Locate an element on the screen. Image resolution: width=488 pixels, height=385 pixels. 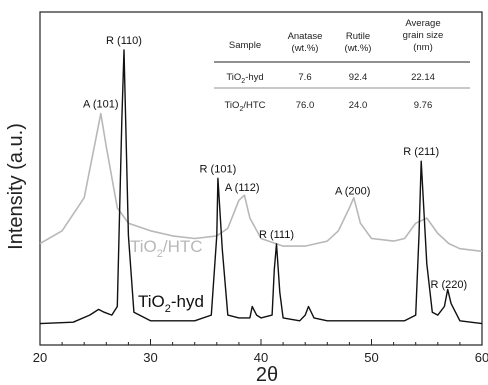
x-tick-label-30: 30 is located at coordinates (150, 357).